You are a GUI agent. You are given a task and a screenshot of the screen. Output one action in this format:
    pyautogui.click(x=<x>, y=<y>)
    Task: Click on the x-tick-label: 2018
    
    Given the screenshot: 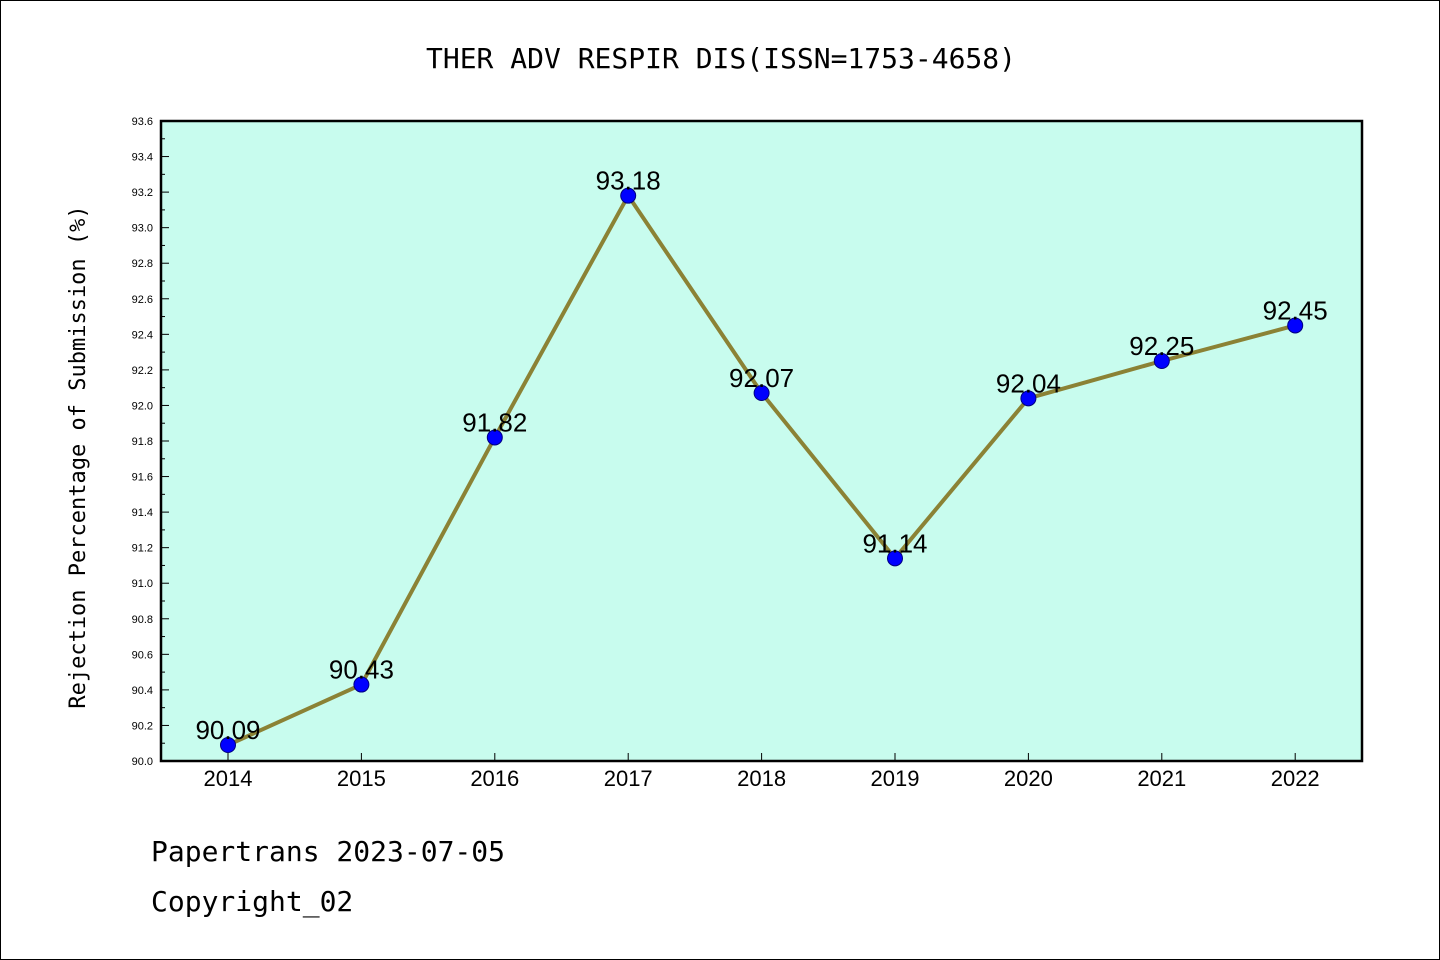 What is the action you would take?
    pyautogui.click(x=761, y=778)
    